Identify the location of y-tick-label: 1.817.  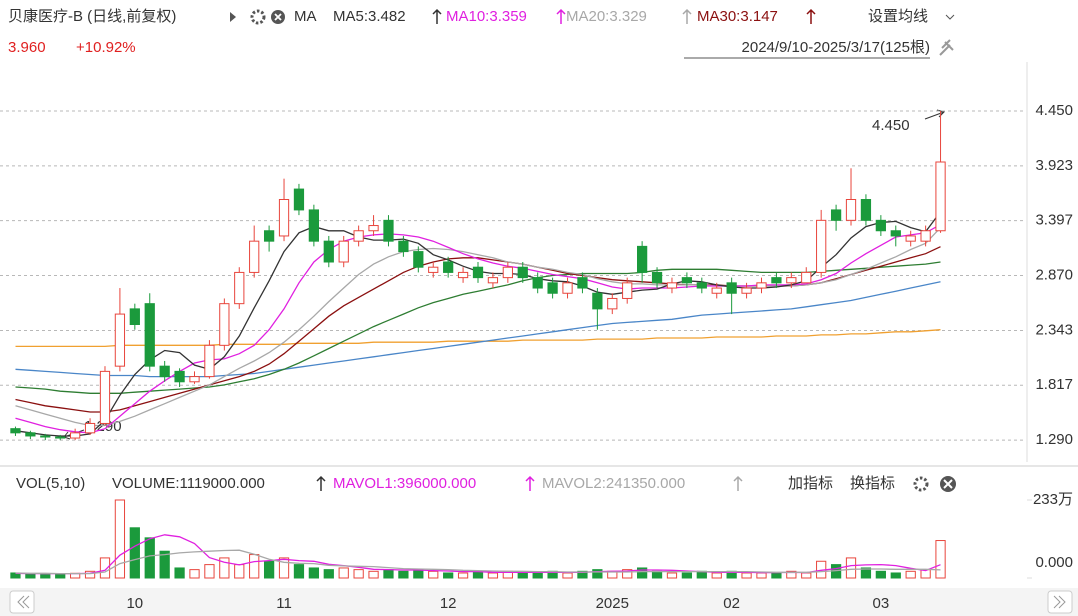
(1054, 384).